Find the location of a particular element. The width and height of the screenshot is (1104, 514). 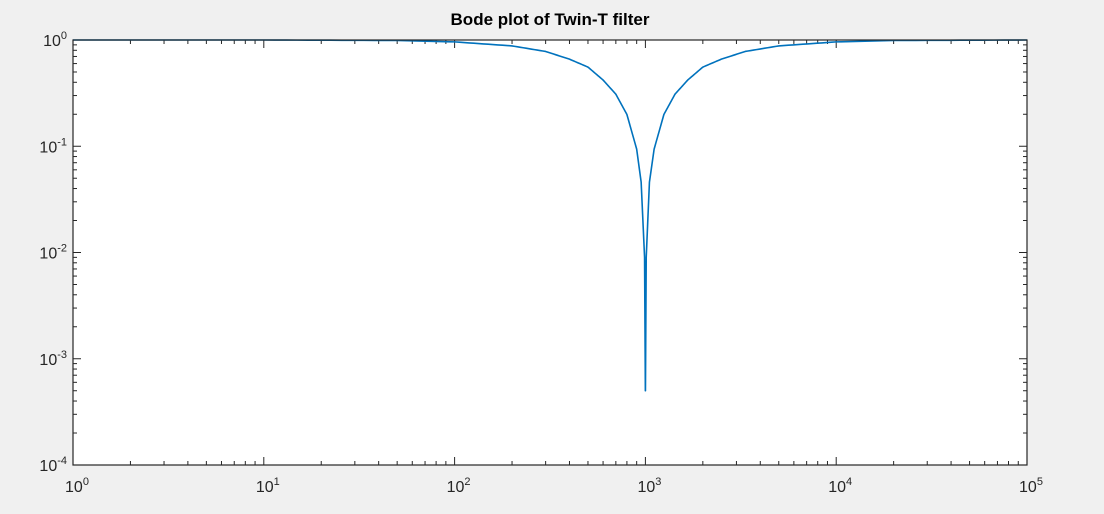

y-tick-label: 10⁻³ is located at coordinates (53, 359).